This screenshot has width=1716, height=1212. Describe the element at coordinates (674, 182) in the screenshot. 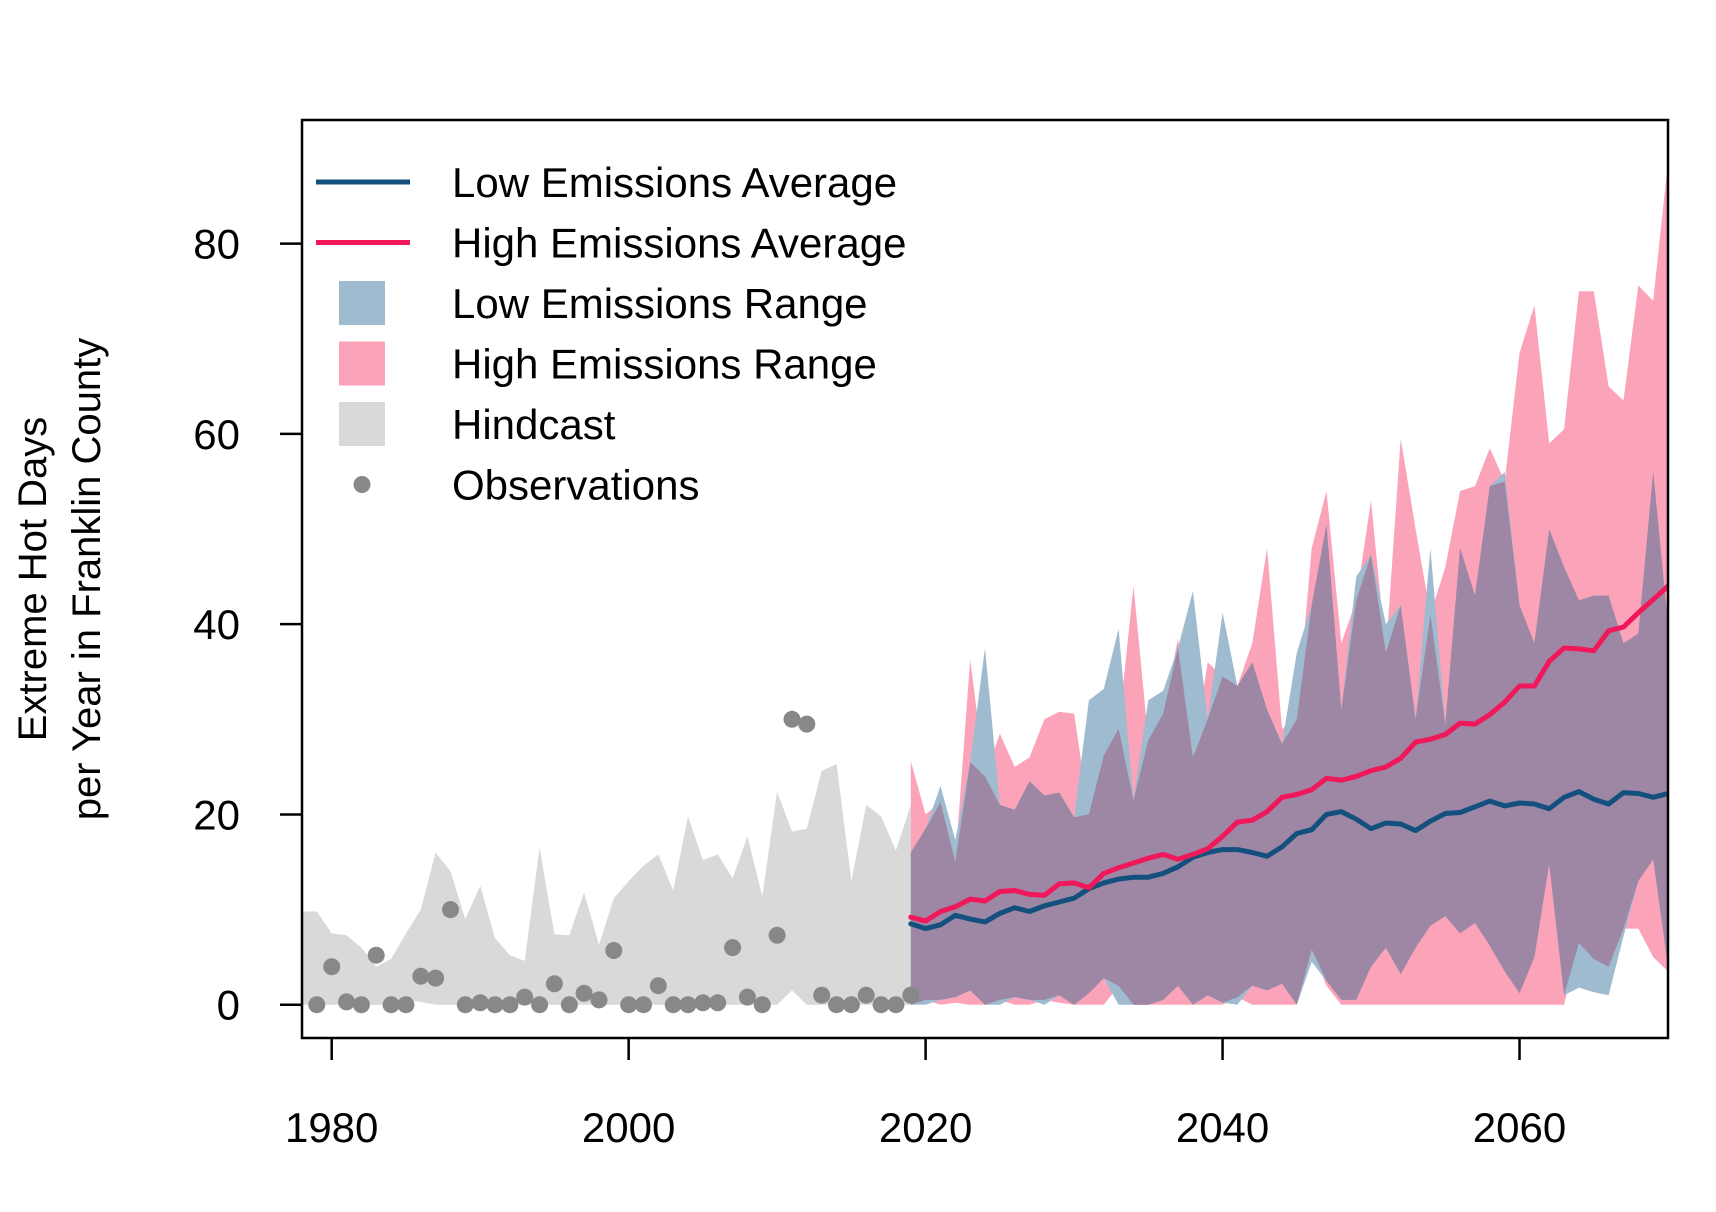

I see `legend-label: Low Emissions Average` at that location.